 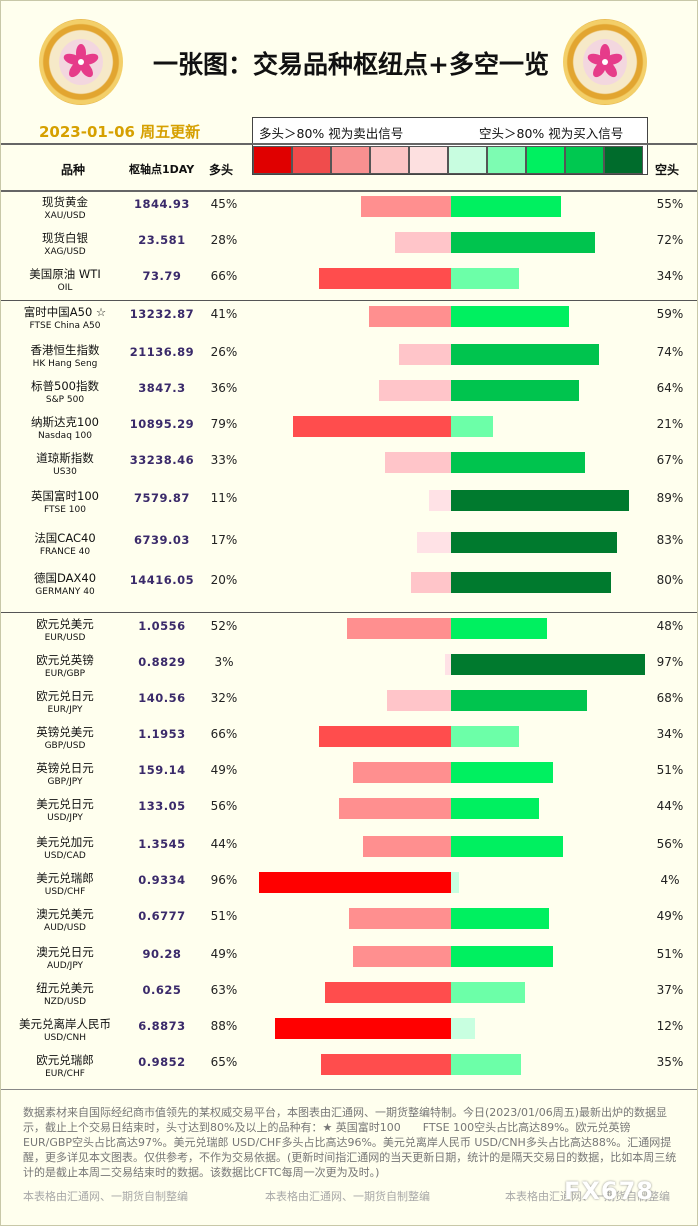 What do you see at coordinates (162, 698) in the screenshot?
I see `pivot-value: 140.56` at bounding box center [162, 698].